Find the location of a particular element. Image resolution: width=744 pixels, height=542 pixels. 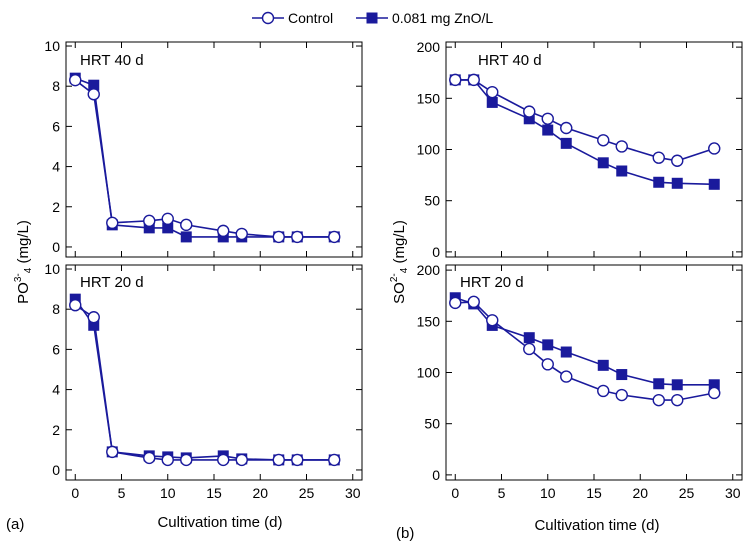

ylabel-b-main: SO is located at coordinates (399, 293).